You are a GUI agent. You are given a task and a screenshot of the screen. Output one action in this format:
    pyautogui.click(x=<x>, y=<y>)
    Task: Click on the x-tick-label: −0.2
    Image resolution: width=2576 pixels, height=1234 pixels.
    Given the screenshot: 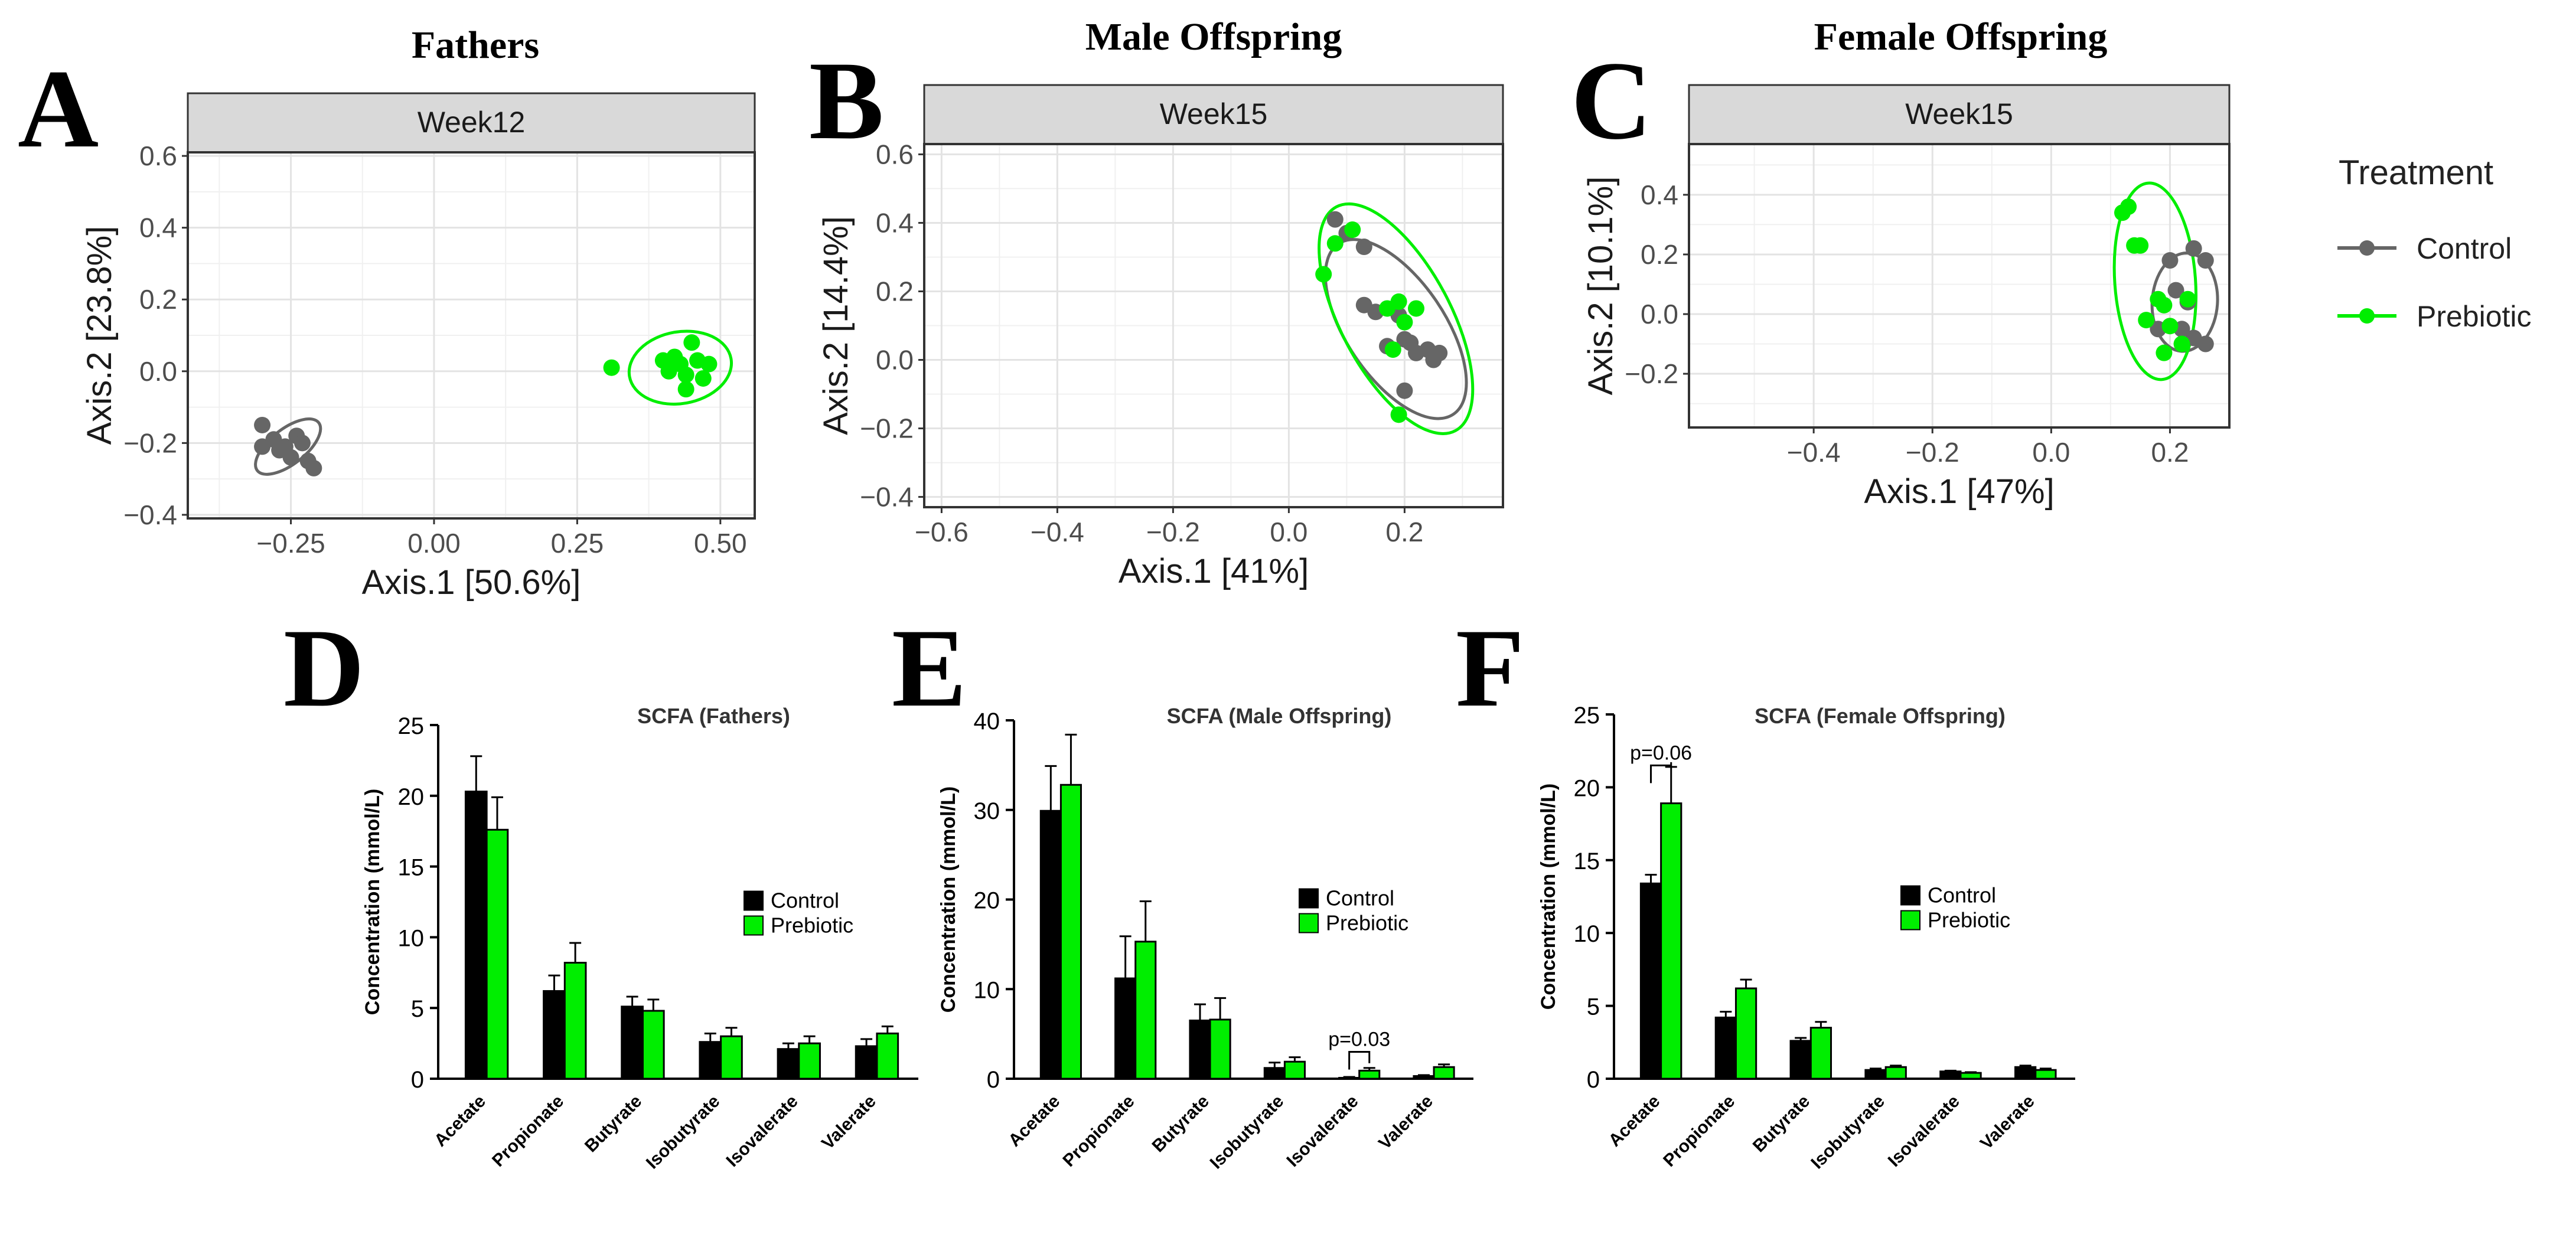 What is the action you would take?
    pyautogui.click(x=1173, y=532)
    